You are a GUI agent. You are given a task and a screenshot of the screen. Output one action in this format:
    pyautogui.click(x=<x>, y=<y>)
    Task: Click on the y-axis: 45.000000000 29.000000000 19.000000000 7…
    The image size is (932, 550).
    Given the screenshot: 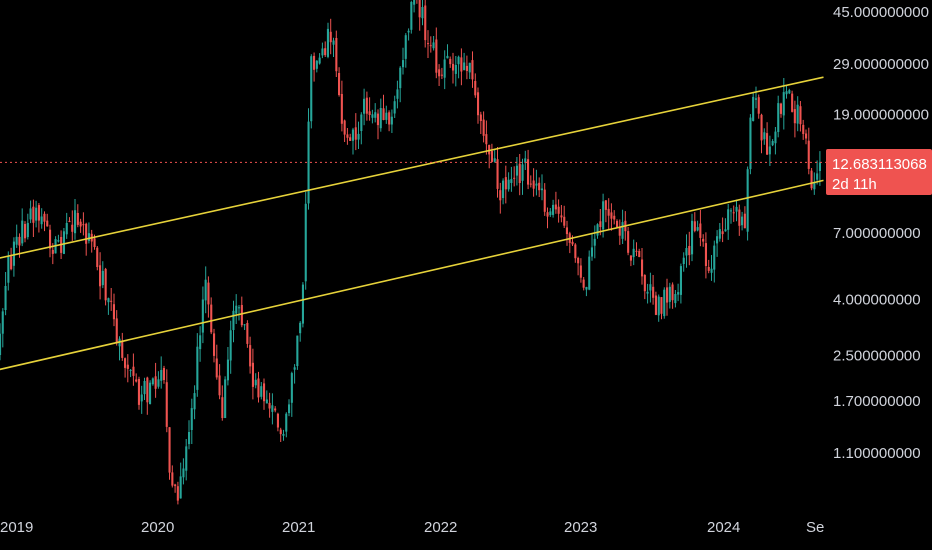 What is the action you would take?
    pyautogui.click(x=881, y=233)
    